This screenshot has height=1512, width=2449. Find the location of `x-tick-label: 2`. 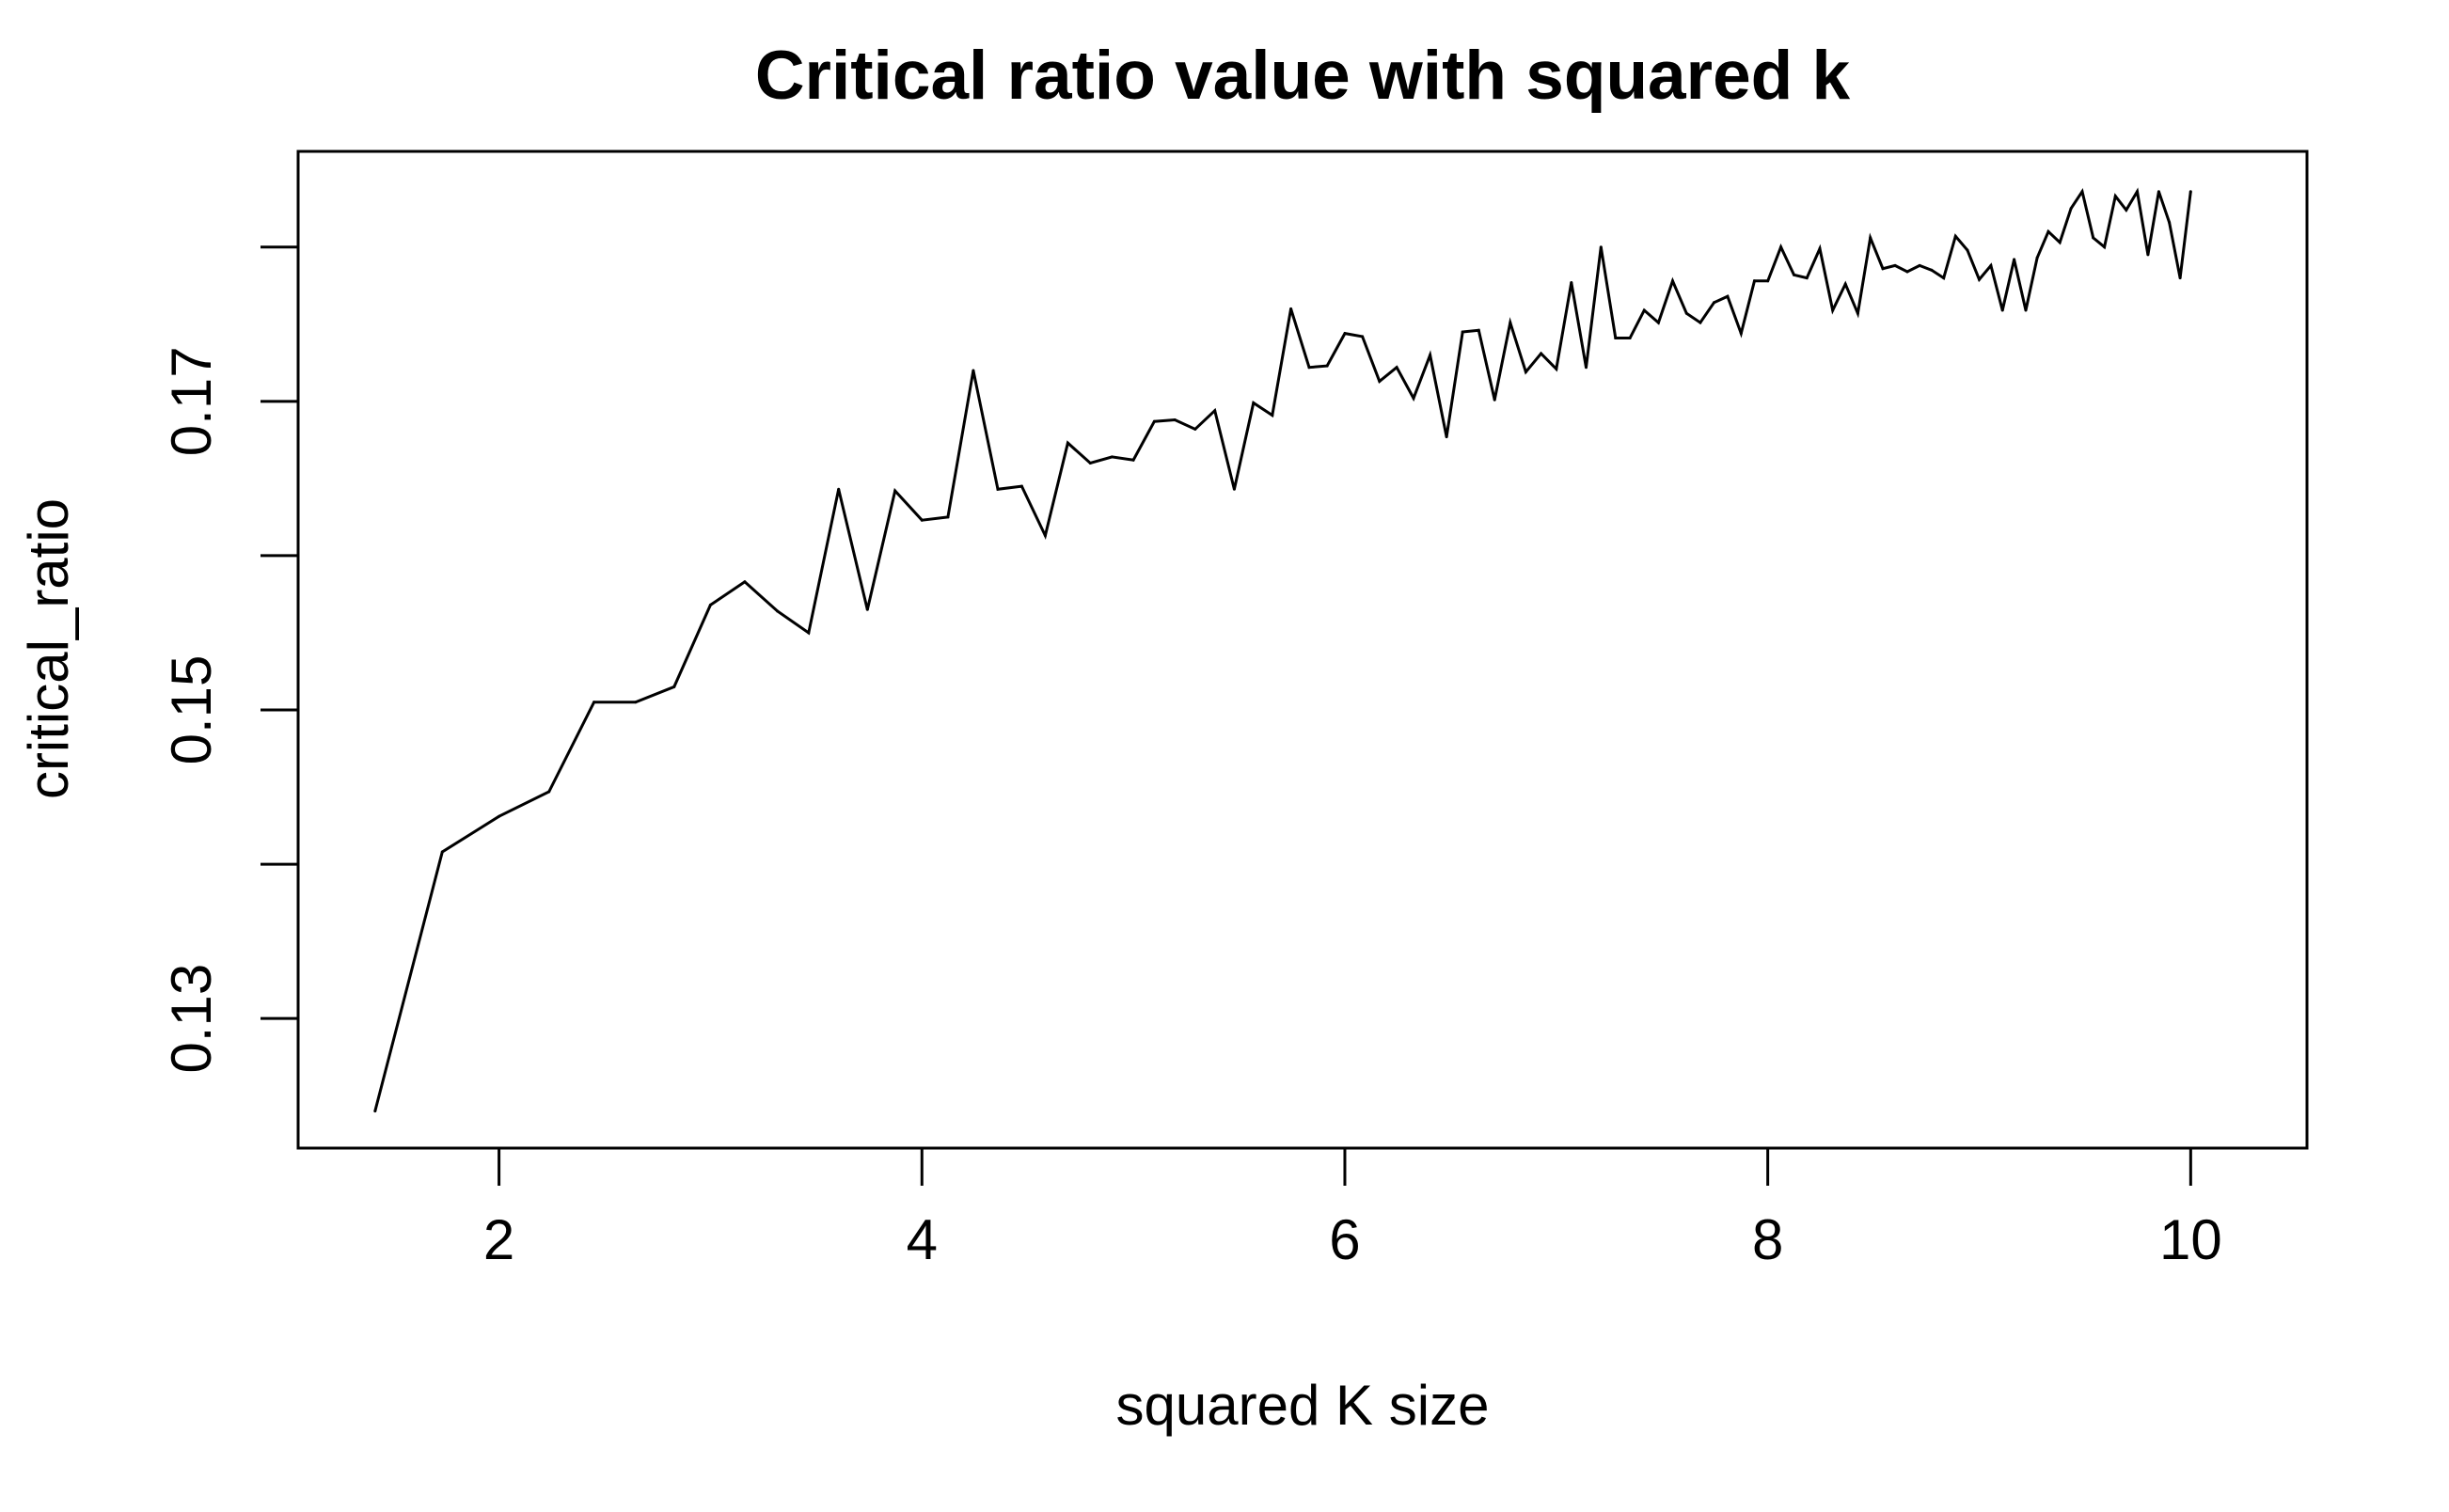

x-tick-label: 2 is located at coordinates (498, 1240).